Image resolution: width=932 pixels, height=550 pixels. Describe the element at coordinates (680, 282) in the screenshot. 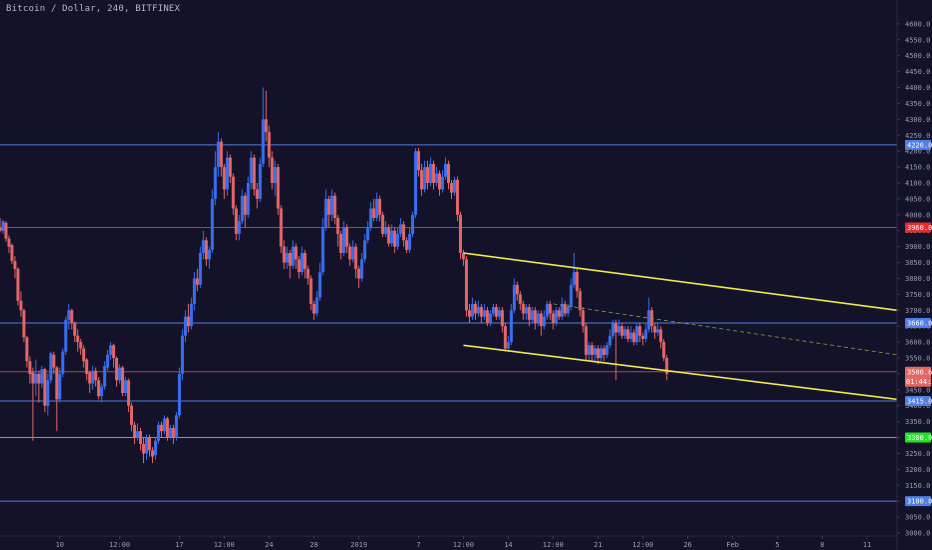

I see `channel-upper-line` at that location.